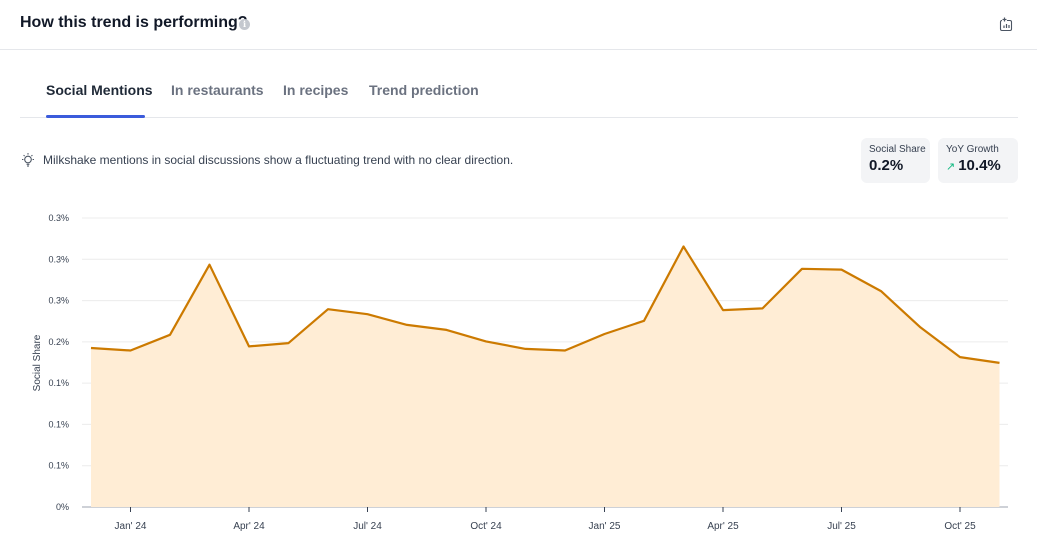  What do you see at coordinates (841, 526) in the screenshot?
I see `x-tick-label: Jul' 25` at bounding box center [841, 526].